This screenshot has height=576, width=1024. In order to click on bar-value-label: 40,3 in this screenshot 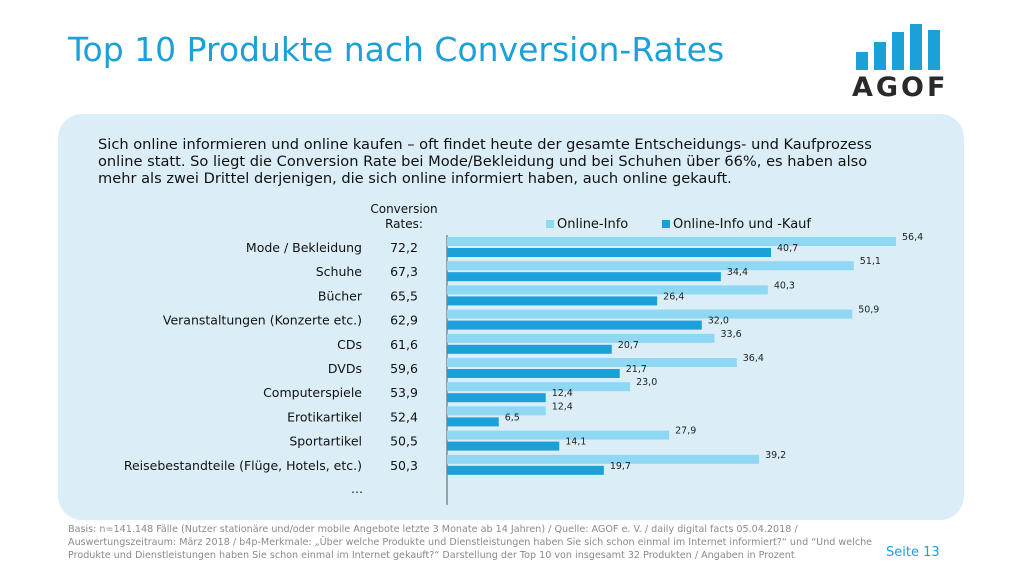, I will do `click(784, 285)`.